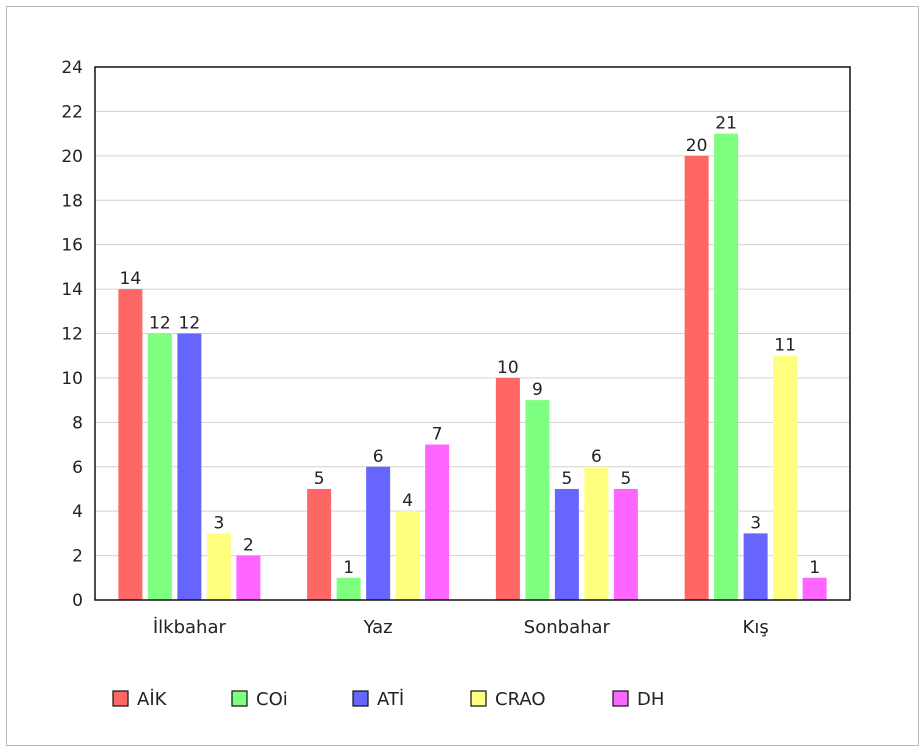 The width and height of the screenshot is (921, 747). Describe the element at coordinates (72, 246) in the screenshot. I see `y-tick-label: 16` at that location.